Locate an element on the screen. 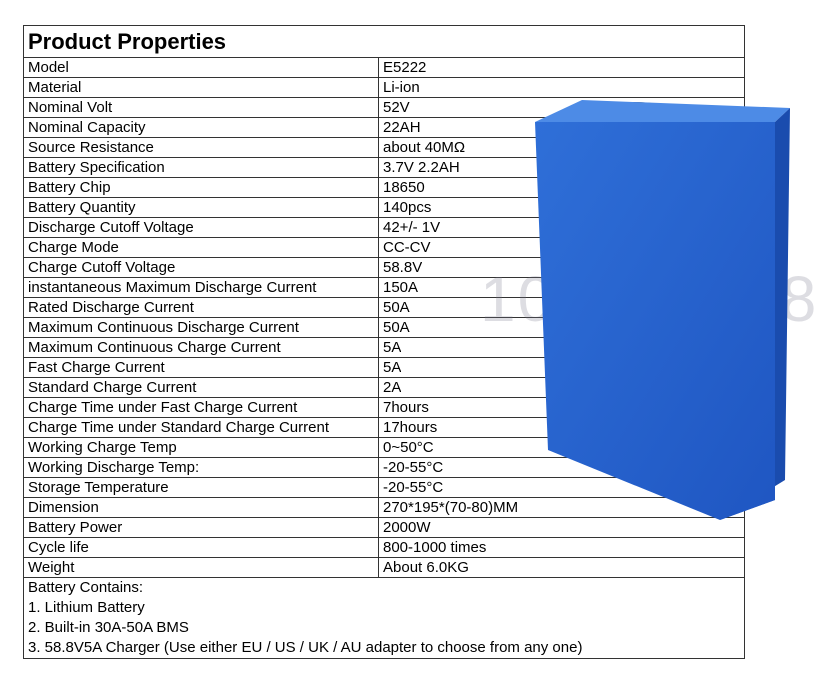 The image size is (826, 685). table-row: Fast Charge Current 5A is located at coordinates (384, 368).